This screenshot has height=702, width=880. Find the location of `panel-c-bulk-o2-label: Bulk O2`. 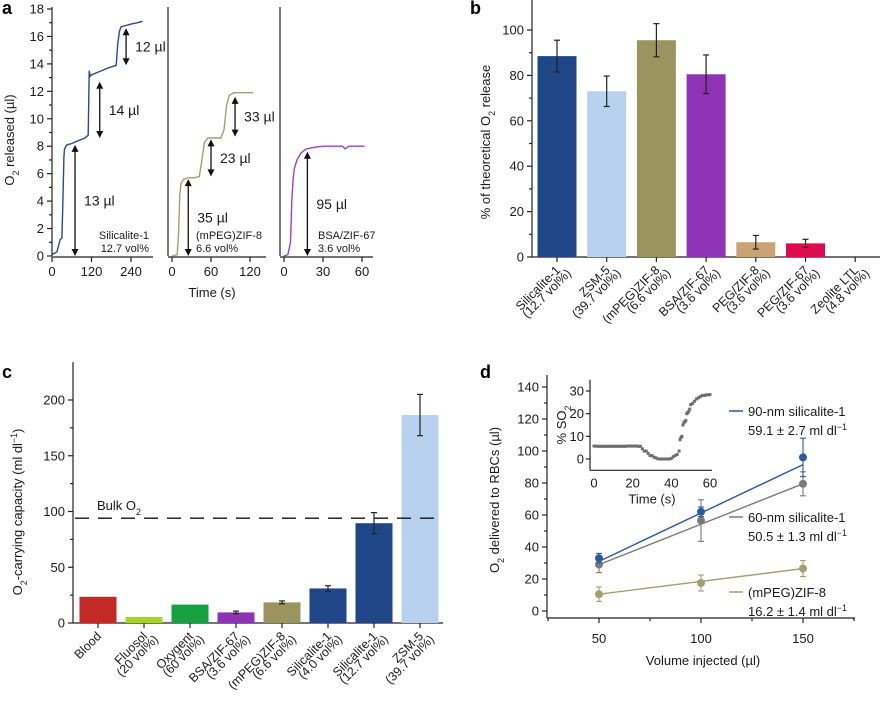

panel-c-bulk-o2-label: Bulk O2 is located at coordinates (119, 507).